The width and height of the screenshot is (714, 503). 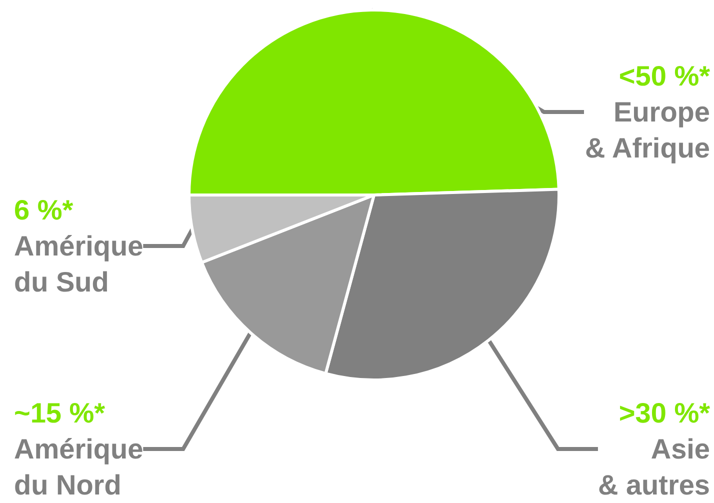 I want to click on data-label: <50 %*, so click(x=664, y=76).